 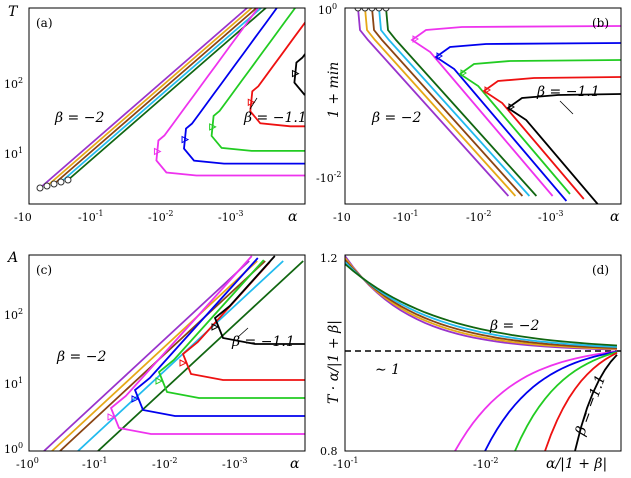 I want to click on panel-a-line-magenta, so click(x=230, y=92).